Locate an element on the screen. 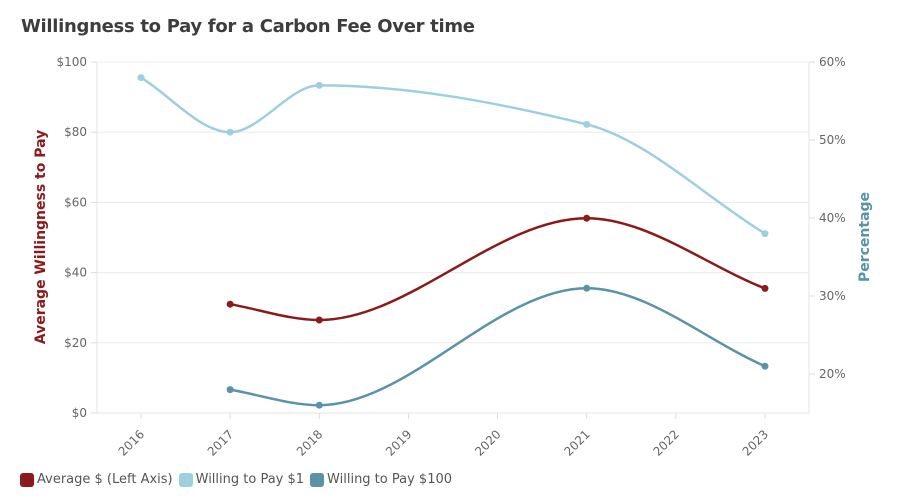 The width and height of the screenshot is (900, 501). right-tick-label: 50% is located at coordinates (832, 140).